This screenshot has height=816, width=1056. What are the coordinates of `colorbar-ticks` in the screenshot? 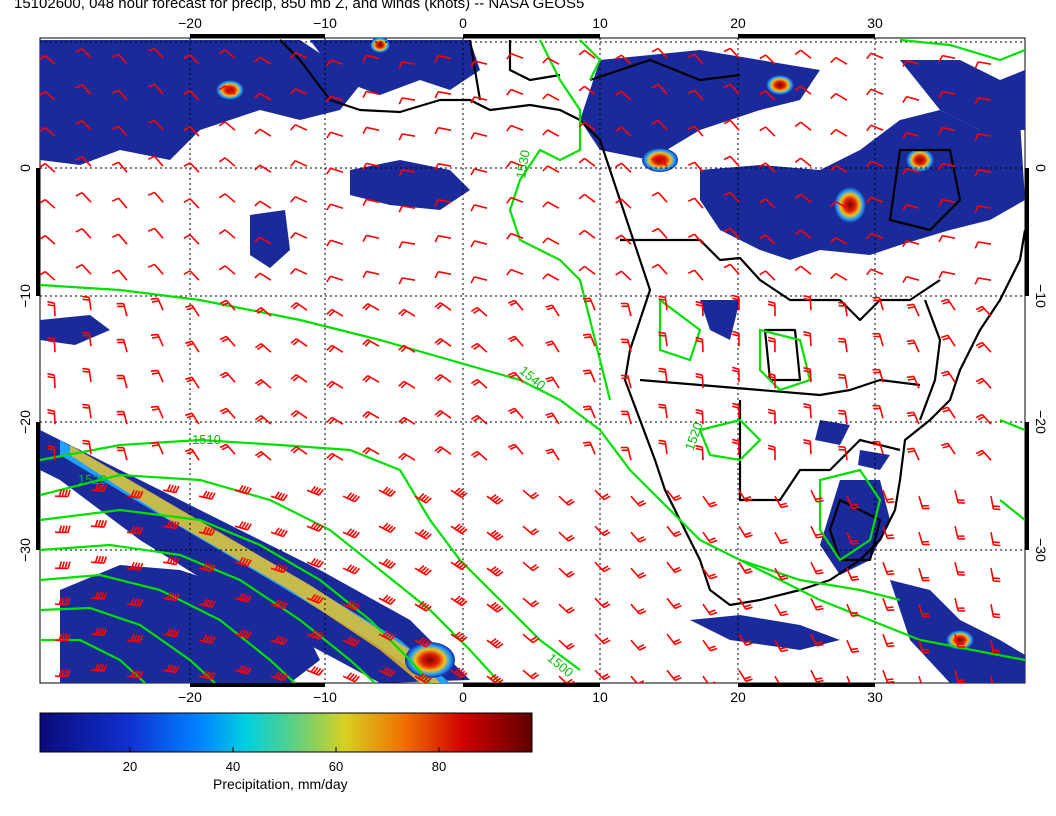 It's located at (284, 749).